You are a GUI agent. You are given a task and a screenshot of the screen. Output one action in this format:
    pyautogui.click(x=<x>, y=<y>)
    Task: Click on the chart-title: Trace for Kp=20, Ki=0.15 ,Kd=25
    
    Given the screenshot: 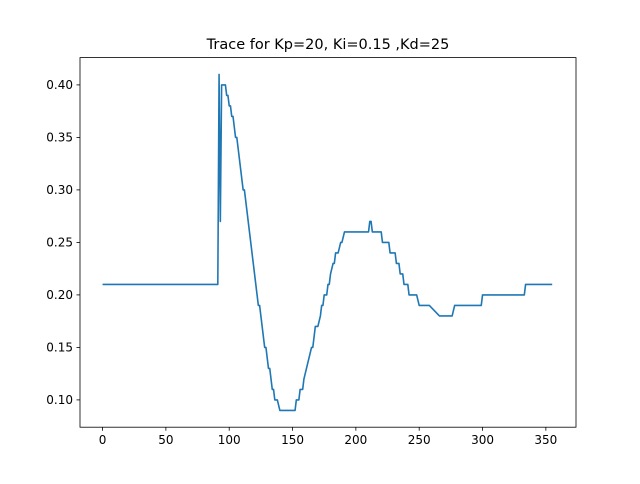 What is the action you would take?
    pyautogui.click(x=328, y=45)
    